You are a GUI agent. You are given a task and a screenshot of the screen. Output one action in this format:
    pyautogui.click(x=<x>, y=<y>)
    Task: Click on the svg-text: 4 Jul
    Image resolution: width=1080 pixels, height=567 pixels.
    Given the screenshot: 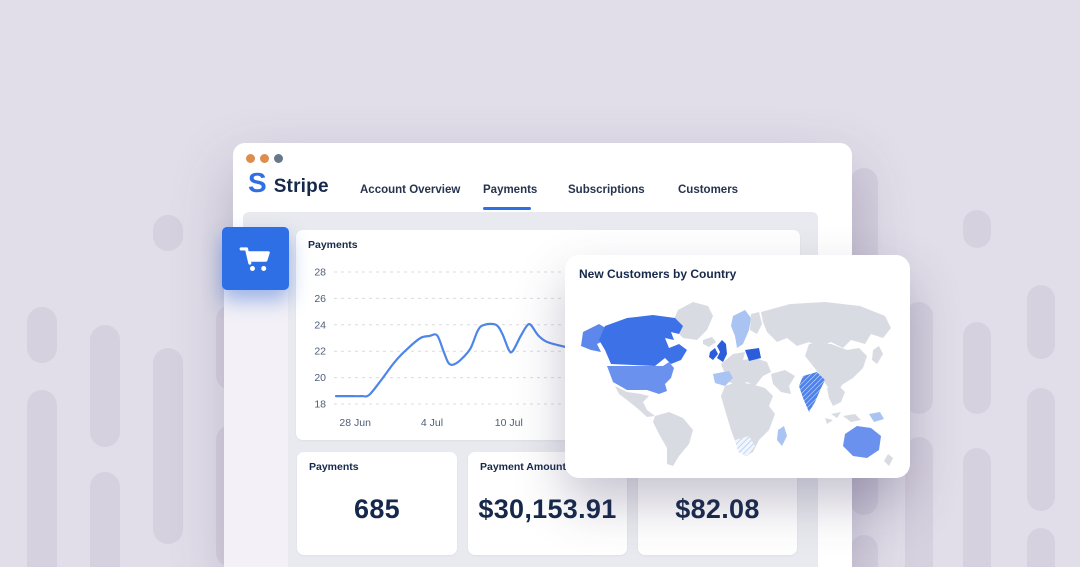 What is the action you would take?
    pyautogui.click(x=432, y=423)
    